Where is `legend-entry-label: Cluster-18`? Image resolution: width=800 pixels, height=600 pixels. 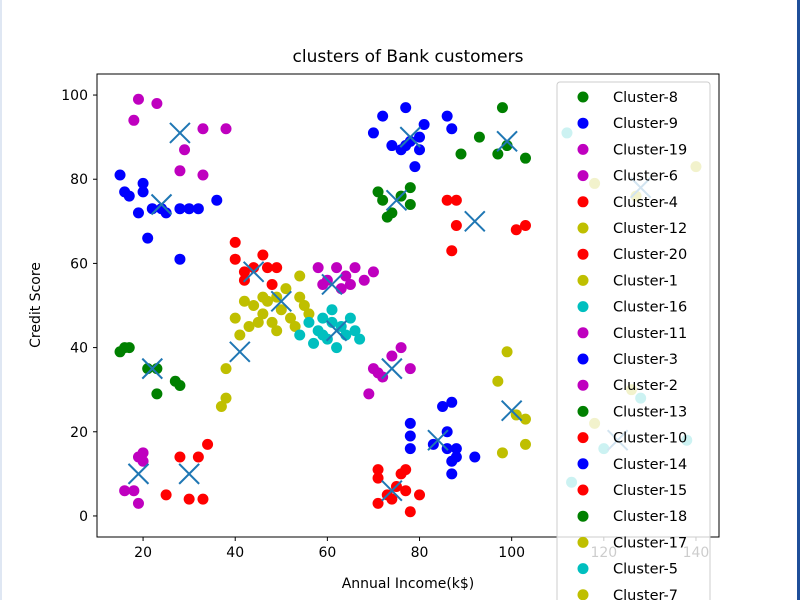
legend-entry-label: Cluster-18 is located at coordinates (650, 517).